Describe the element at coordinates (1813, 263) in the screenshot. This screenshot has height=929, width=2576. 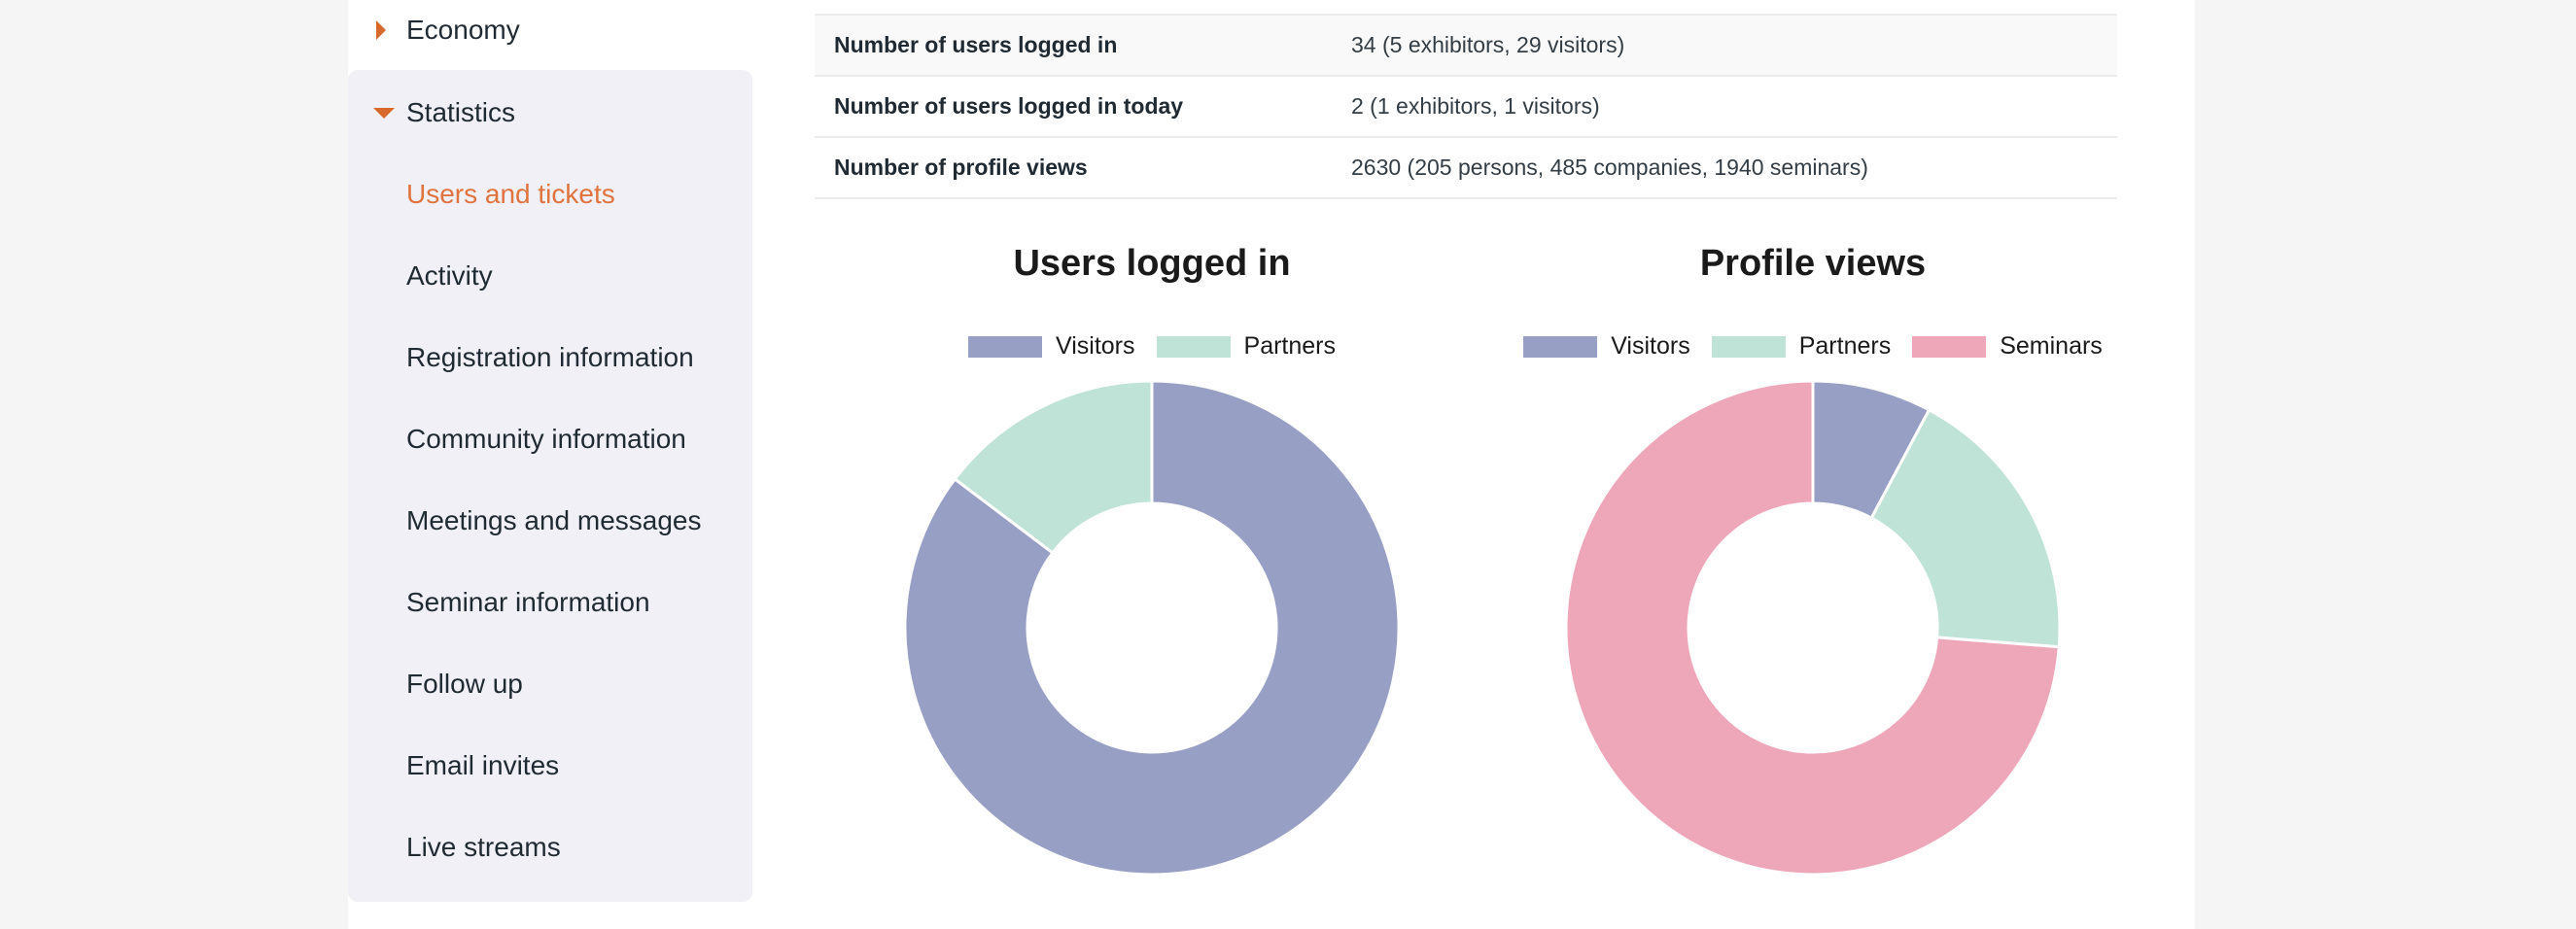
I see `chart-title: Profile views` at that location.